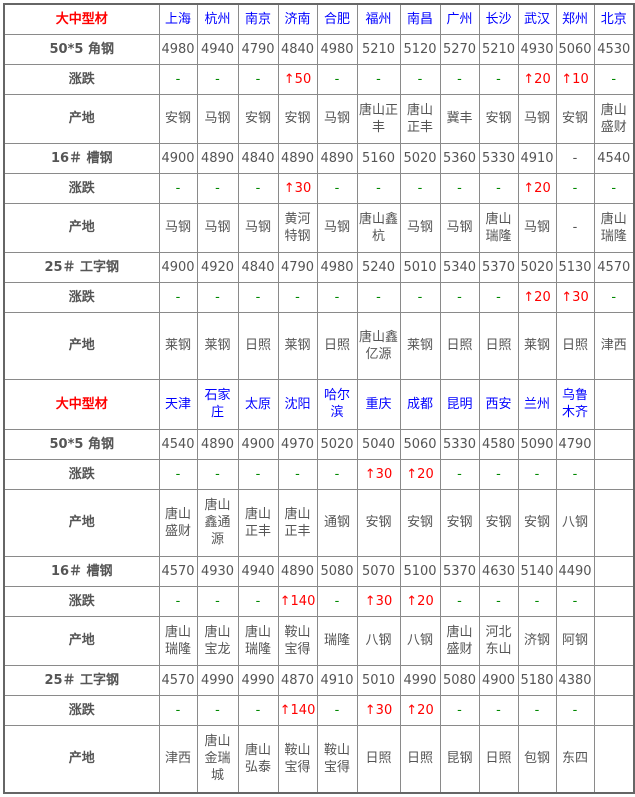 The image size is (635, 797). Describe the element at coordinates (498, 227) in the screenshot. I see `origin-cell: 唐山瑞隆` at that location.